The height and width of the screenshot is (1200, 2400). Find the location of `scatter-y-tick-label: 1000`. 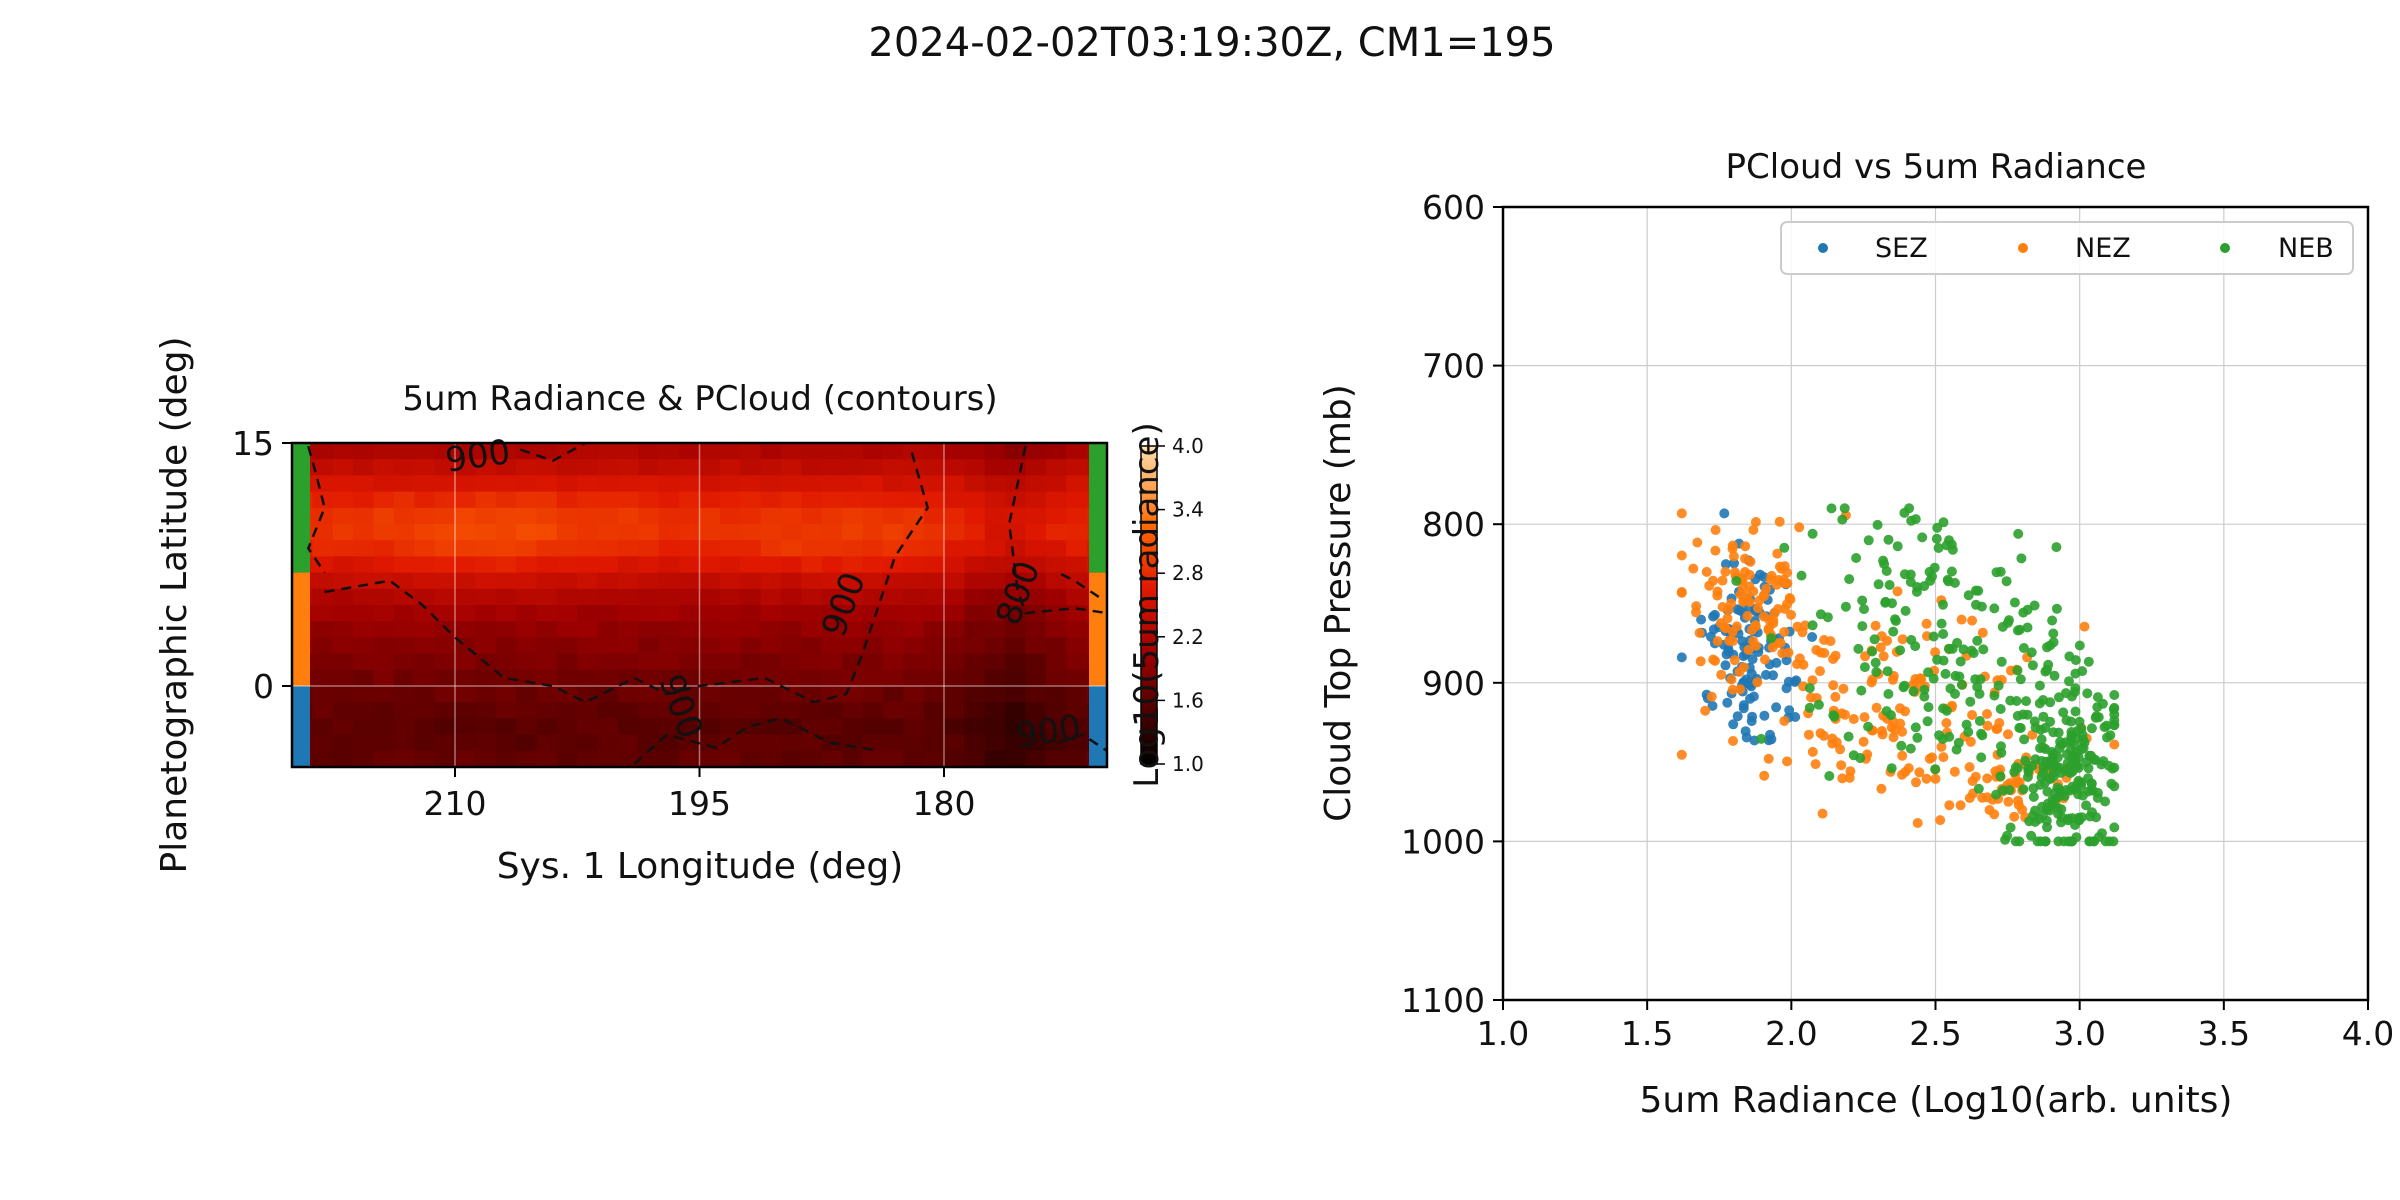

scatter-y-tick-label: 1000 is located at coordinates (1443, 841).